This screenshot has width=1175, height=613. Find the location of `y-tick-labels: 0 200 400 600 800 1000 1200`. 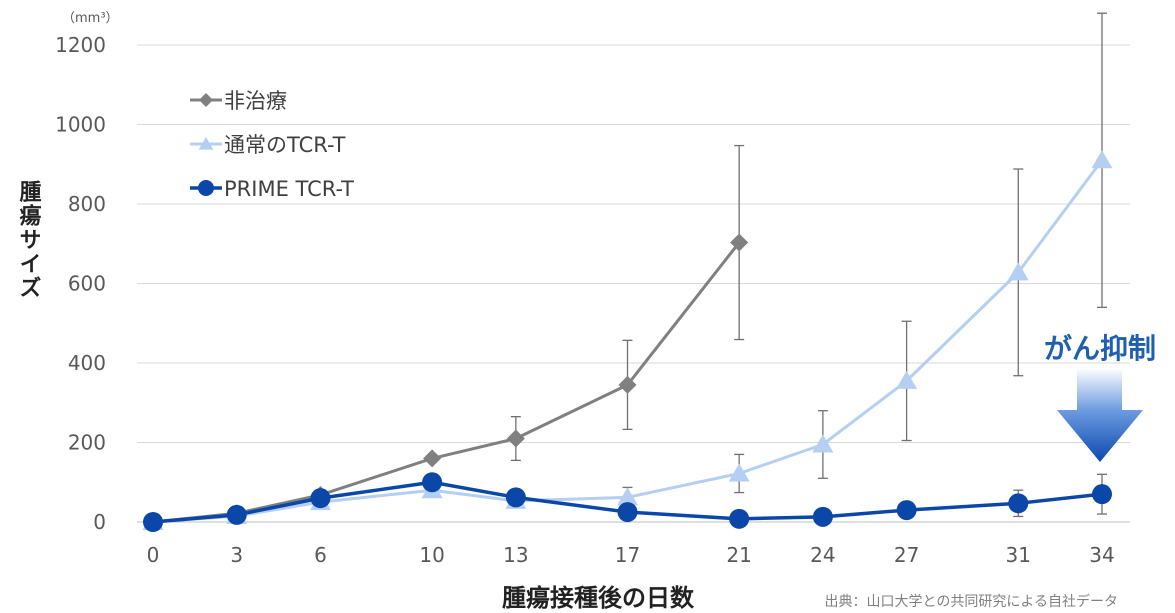

y-tick-labels: 0 200 400 600 800 1000 1200 is located at coordinates (80, 283).